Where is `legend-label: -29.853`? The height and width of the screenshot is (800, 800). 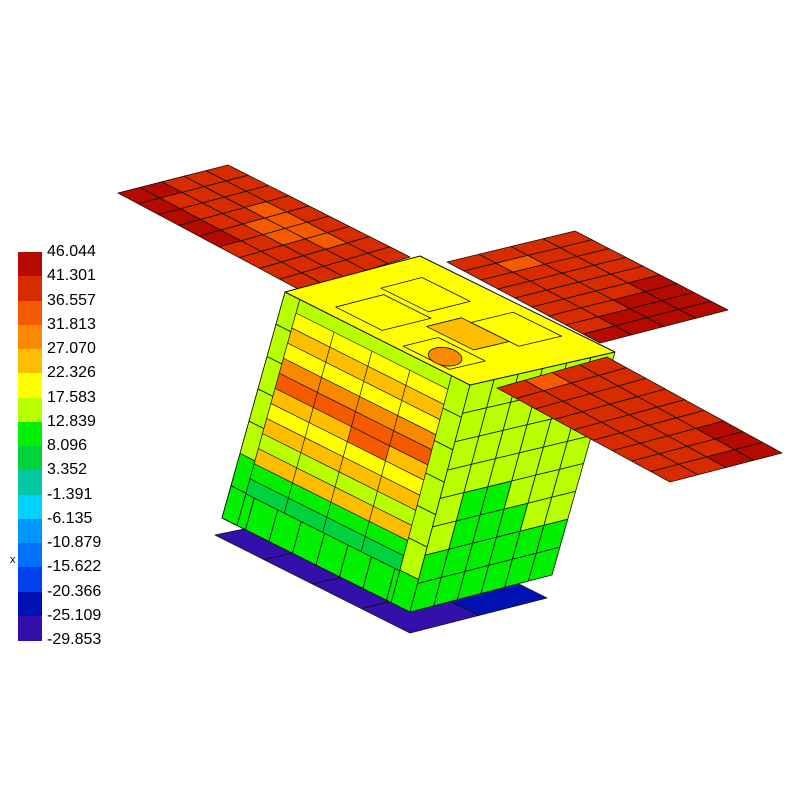 legend-label: -29.853 is located at coordinates (74, 639).